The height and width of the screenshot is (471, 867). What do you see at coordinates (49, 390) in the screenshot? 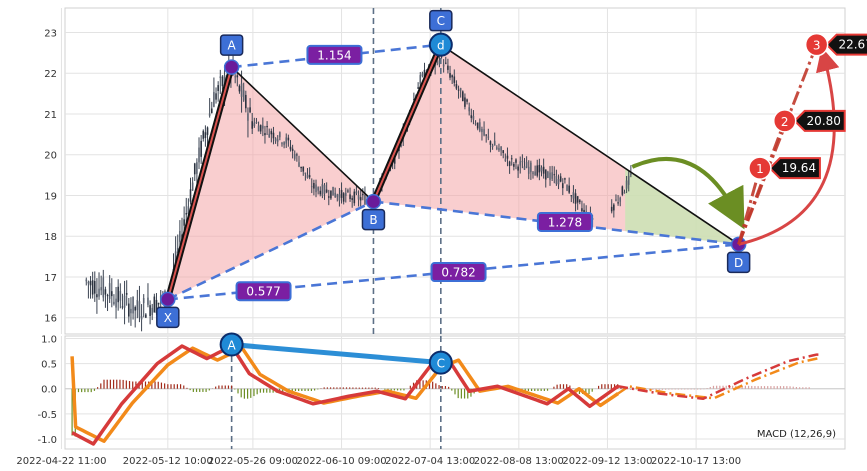
I see `macd-tick-label: 0.0` at bounding box center [49, 390].